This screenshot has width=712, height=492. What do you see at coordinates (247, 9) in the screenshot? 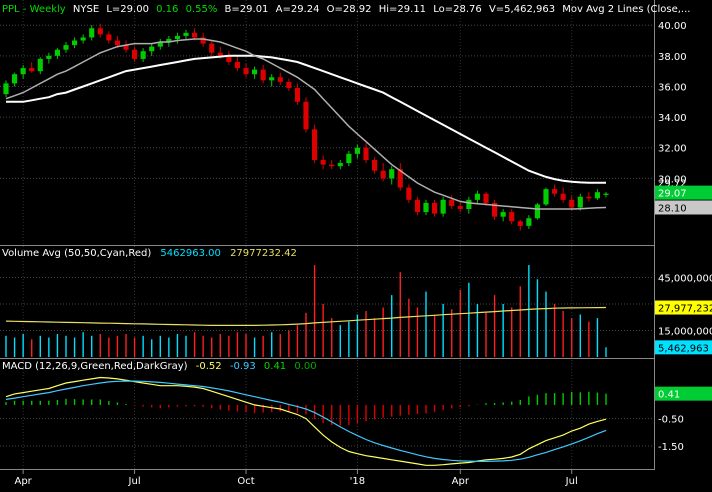
I see `bid-price: B=29.01` at bounding box center [247, 9].